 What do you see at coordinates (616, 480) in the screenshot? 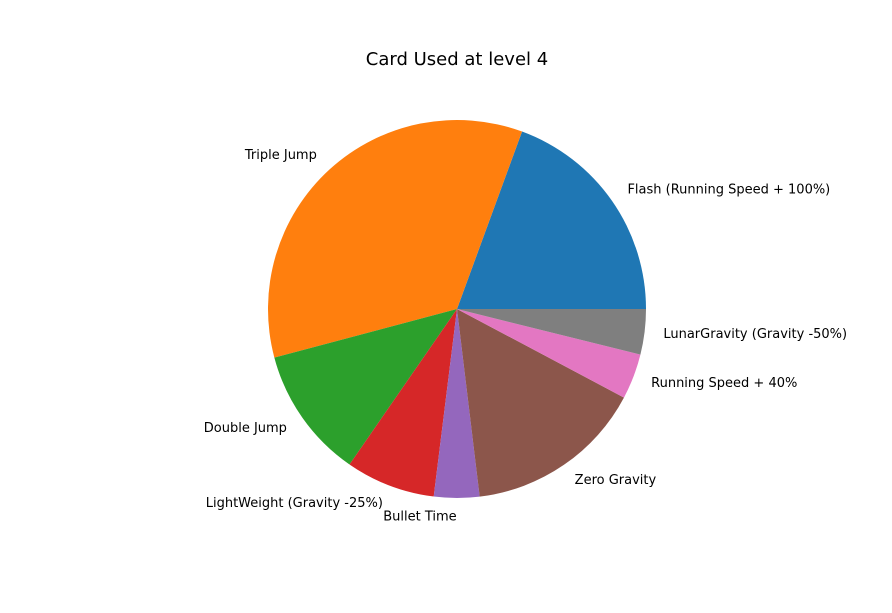
I see `pie-slice-label: Zero Gravity` at bounding box center [616, 480].